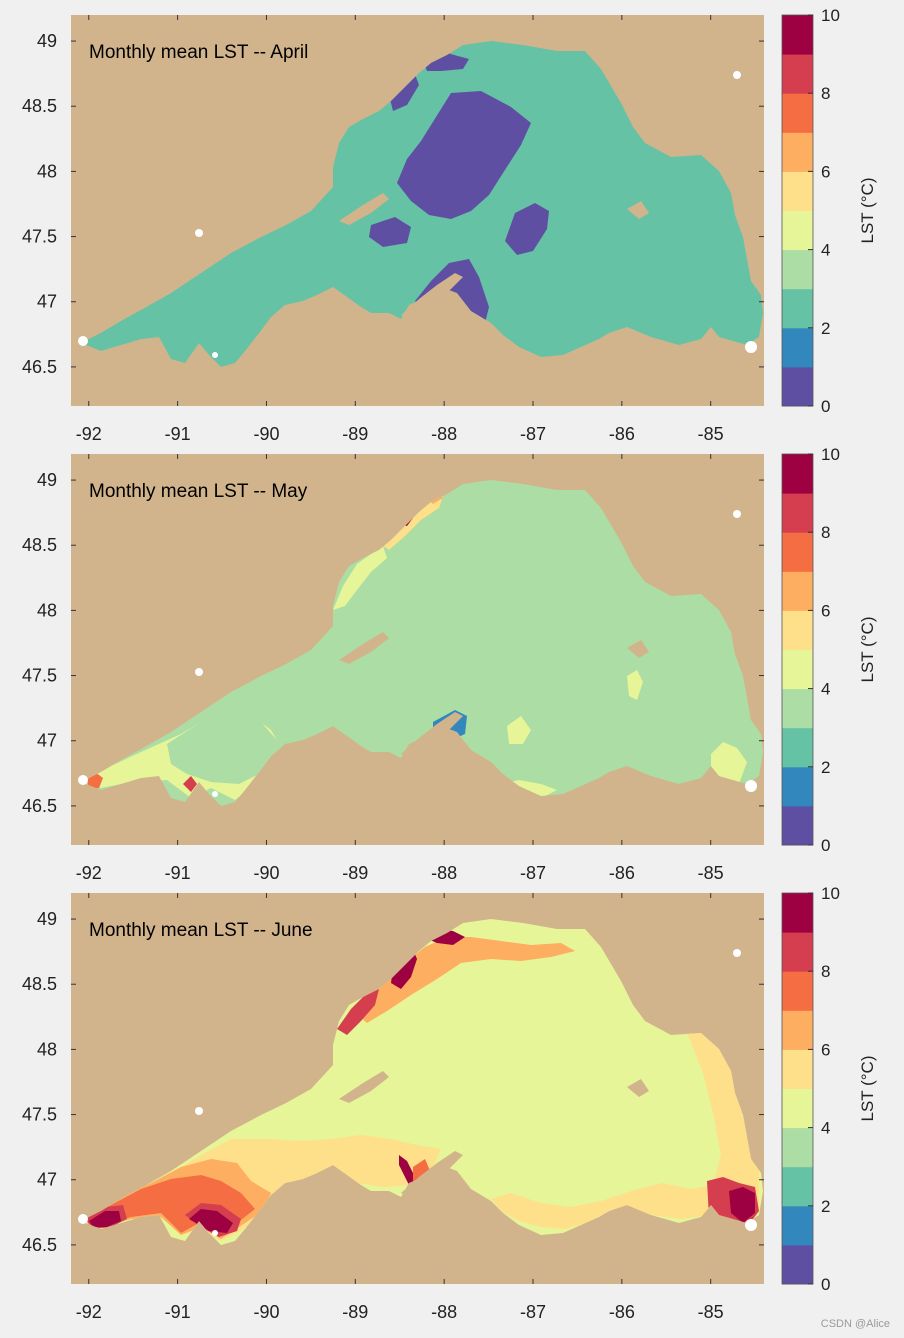 The image size is (904, 1338). Describe the element at coordinates (198, 491) in the screenshot. I see `panel-title: Monthly mean LST -- May` at that location.